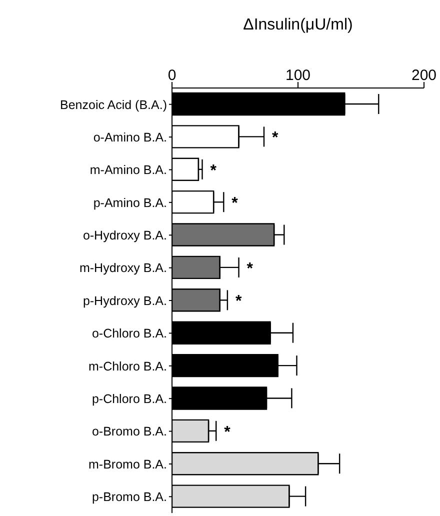 Image resolution: width=440 pixels, height=516 pixels. I want to click on y-tick-label: o-Chloro B.A., so click(129, 333).